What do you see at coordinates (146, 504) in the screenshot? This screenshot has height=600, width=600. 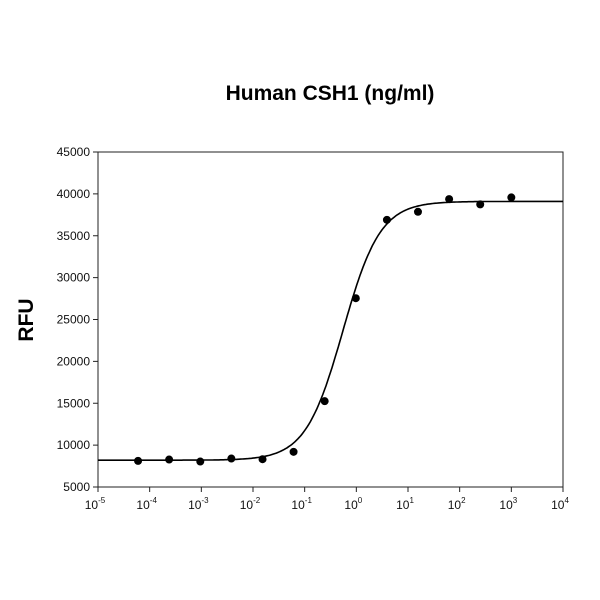 I see `x-tick-label: 10⁻⁴` at bounding box center [146, 504].